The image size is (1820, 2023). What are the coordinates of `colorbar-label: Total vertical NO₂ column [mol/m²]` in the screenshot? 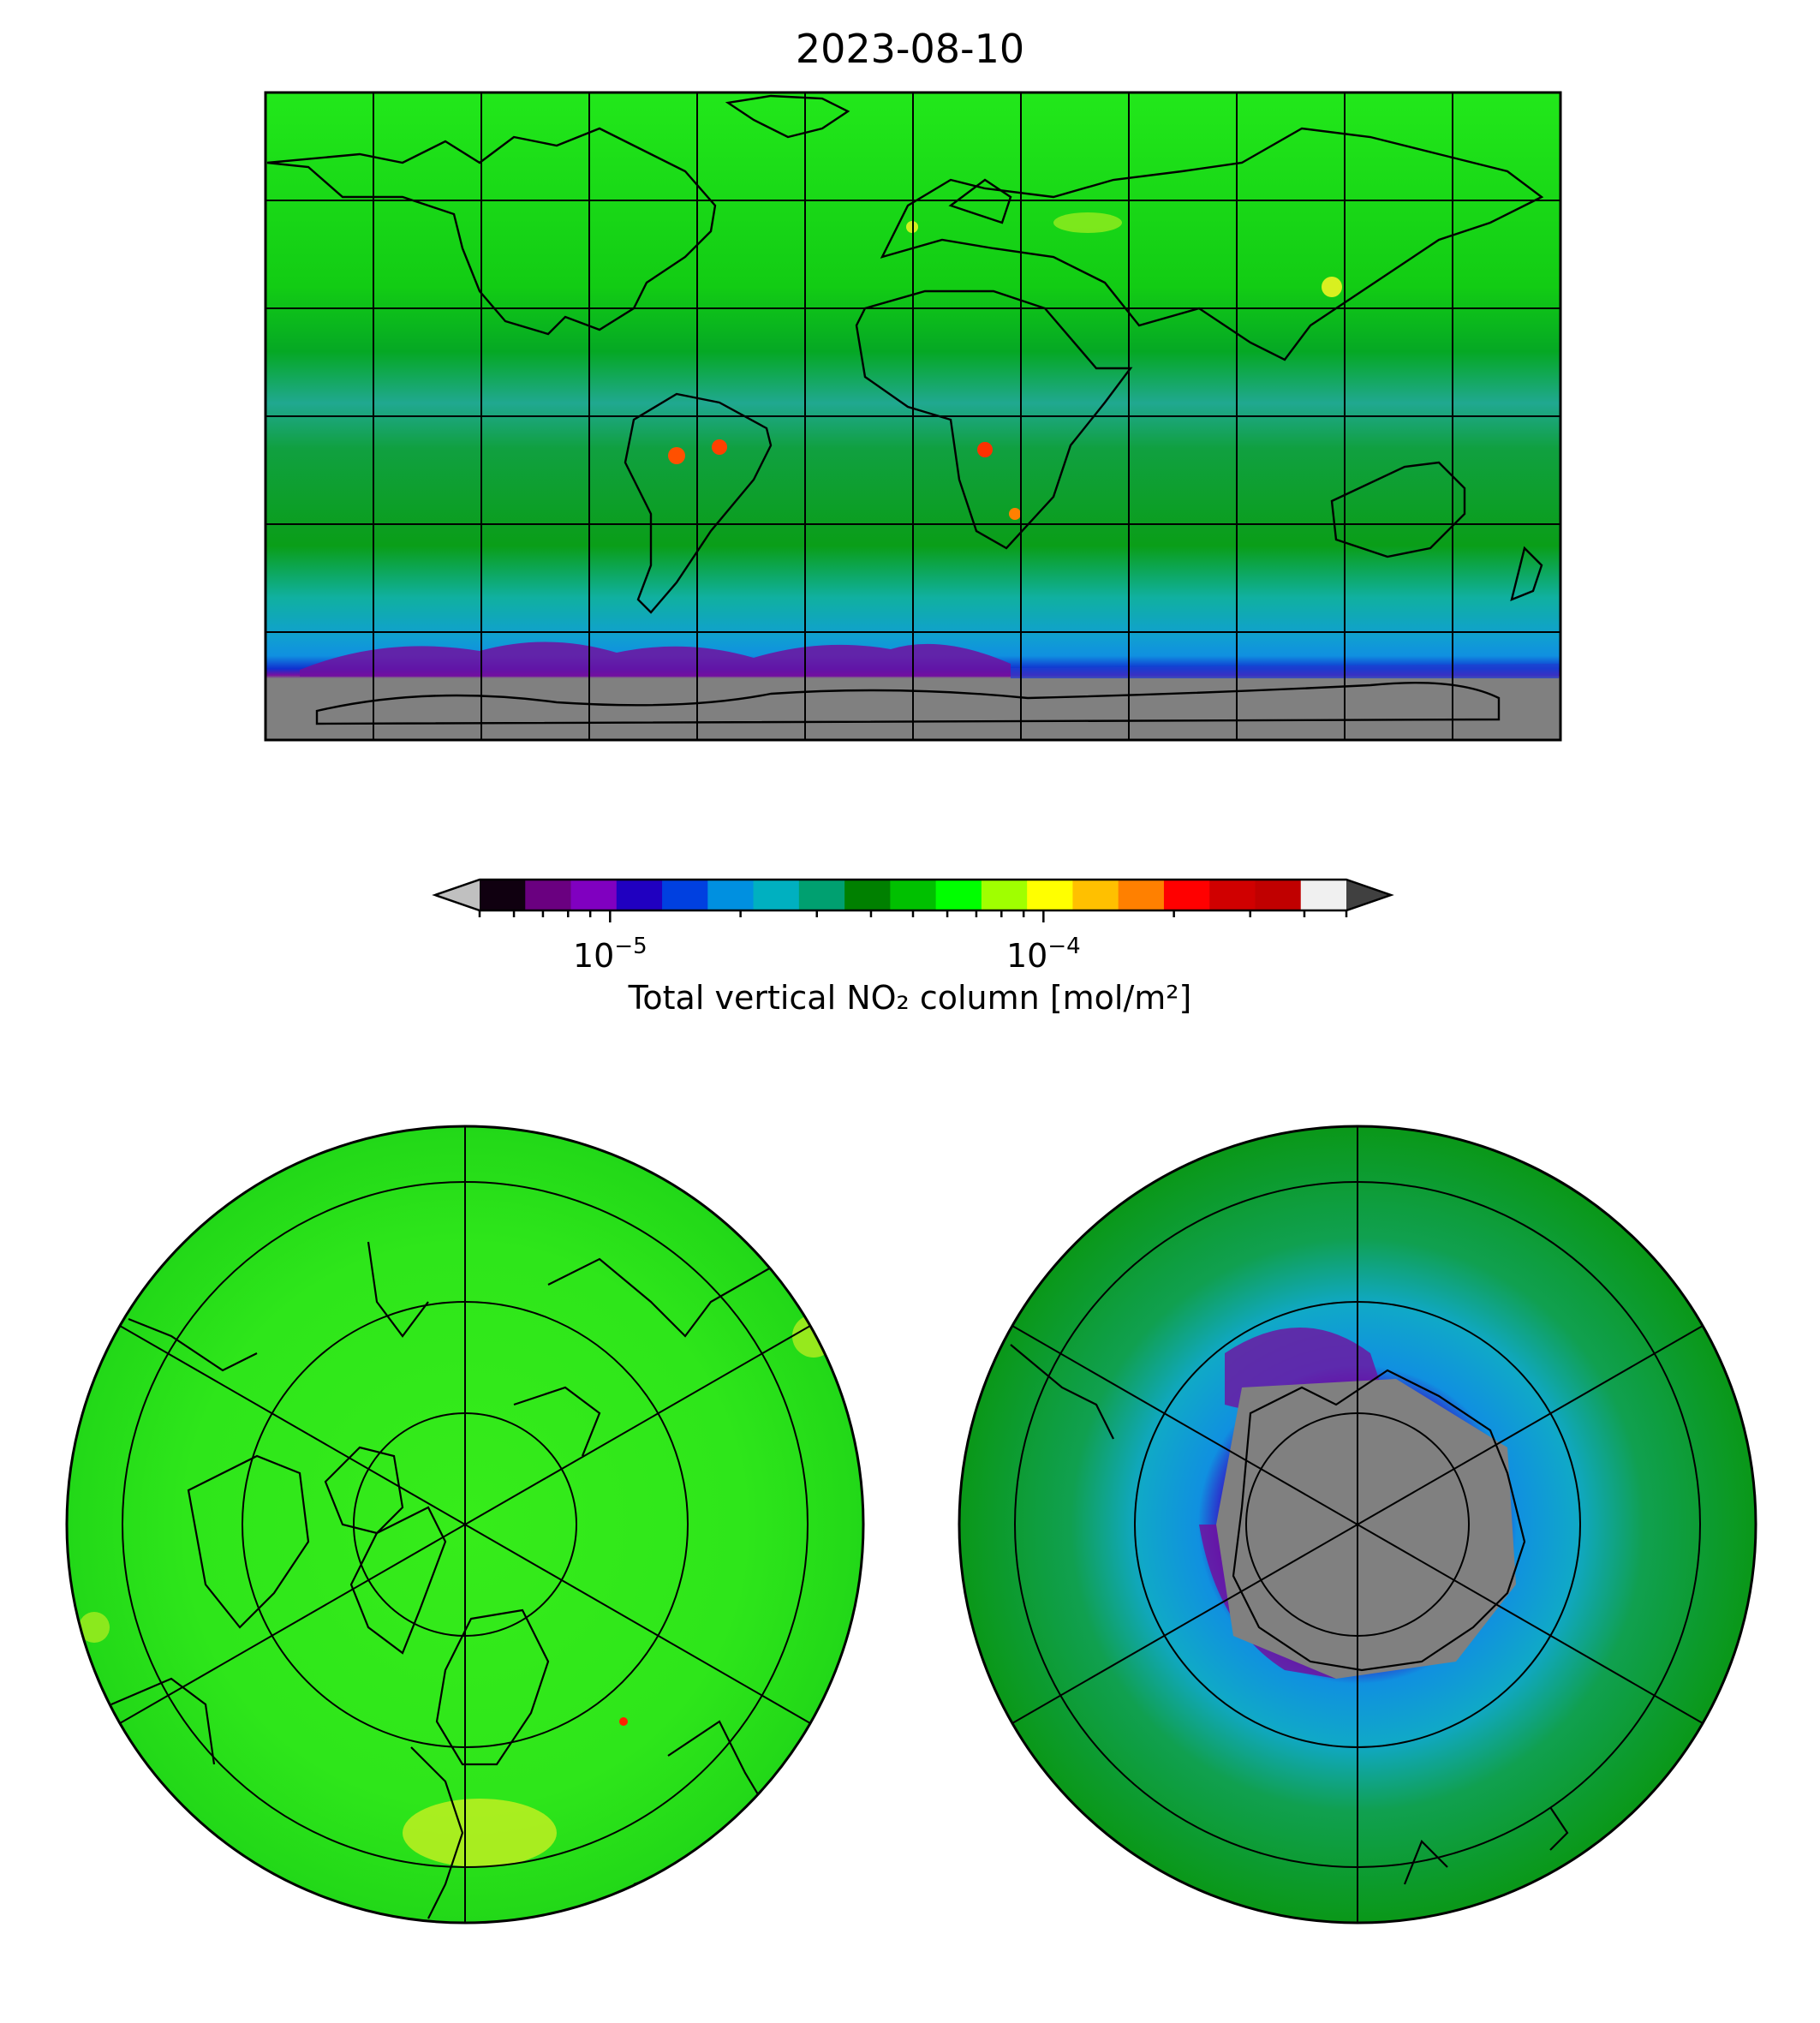 It's located at (910, 998).